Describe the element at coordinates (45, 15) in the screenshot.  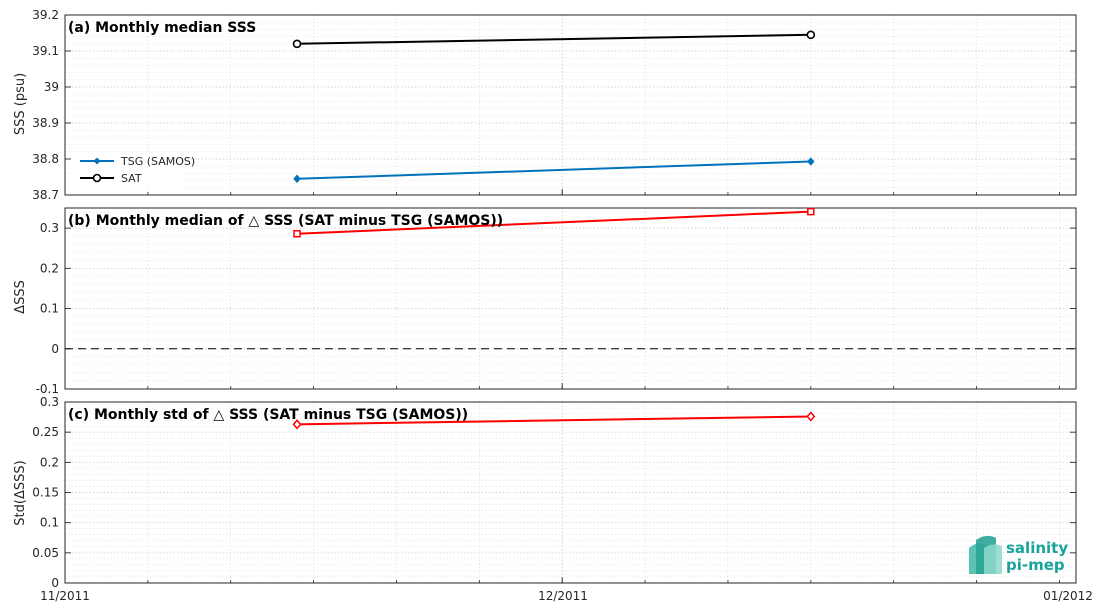
I see `y-tick-label: 39.2` at that location.